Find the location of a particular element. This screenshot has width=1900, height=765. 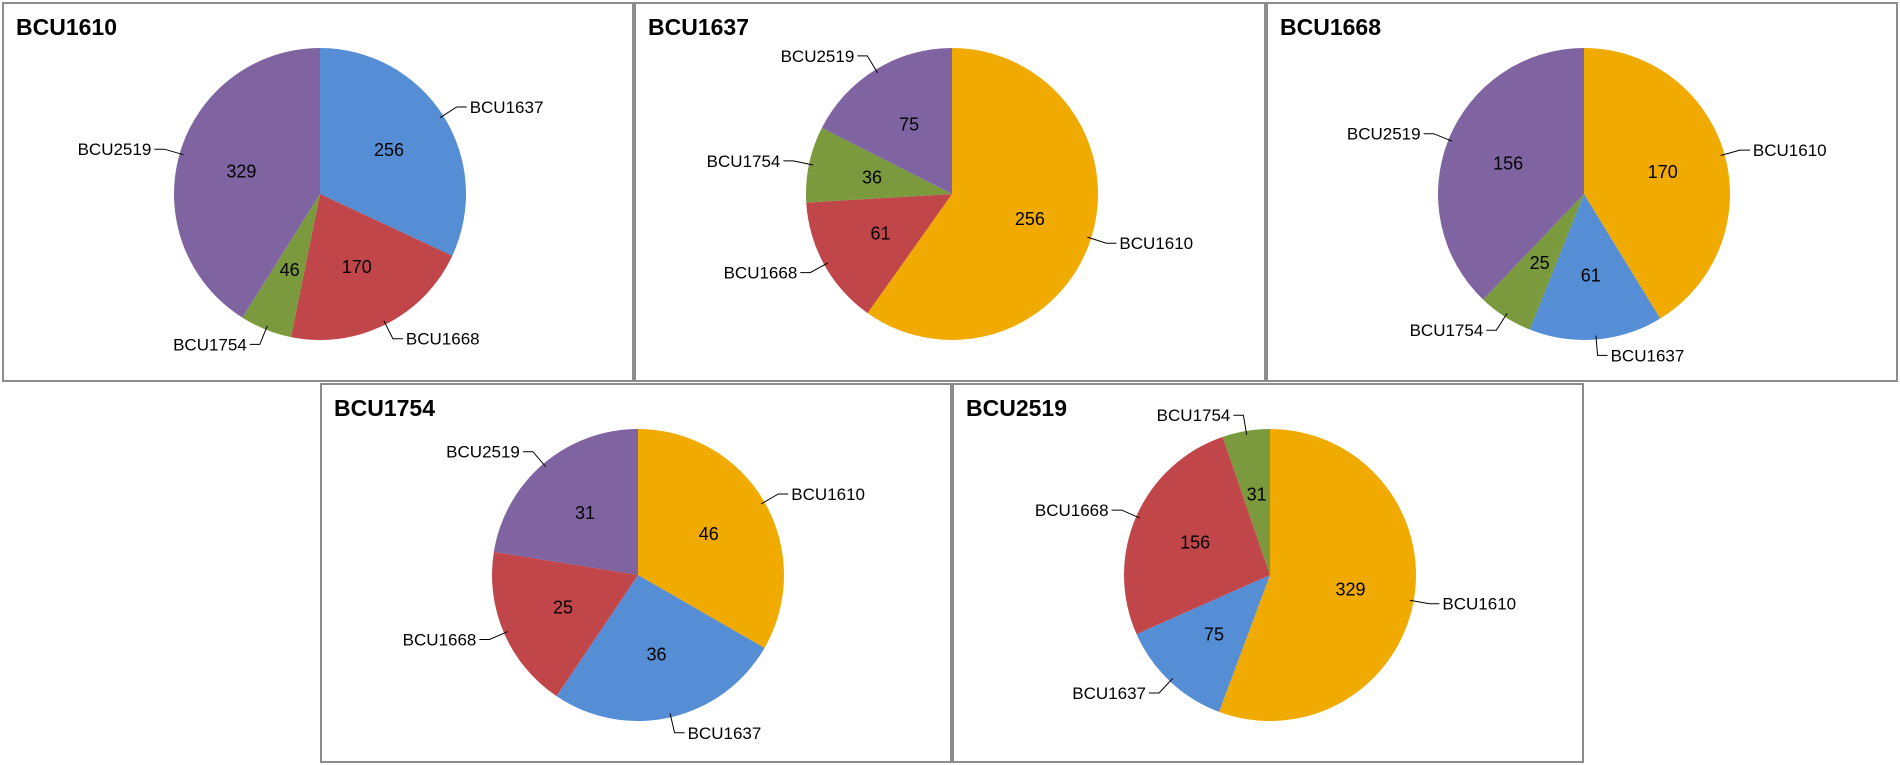

chart-title: BCU1610 is located at coordinates (66, 27).